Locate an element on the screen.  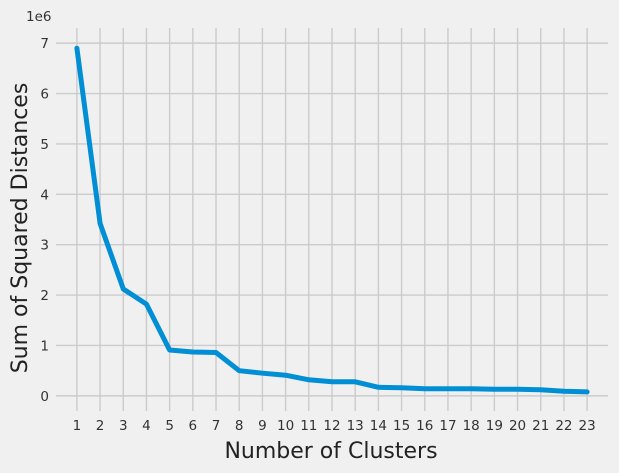
x-tick-label: 23 is located at coordinates (587, 426).